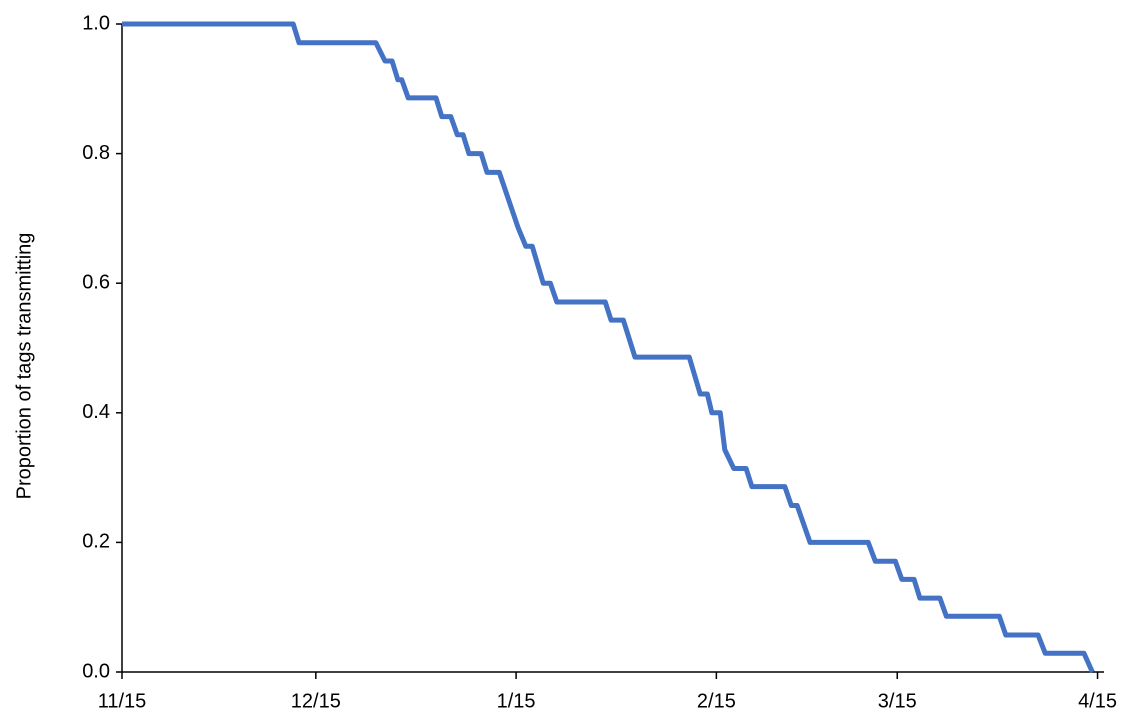  Describe the element at coordinates (96, 282) in the screenshot. I see `y-tick-label: 0.6` at that location.